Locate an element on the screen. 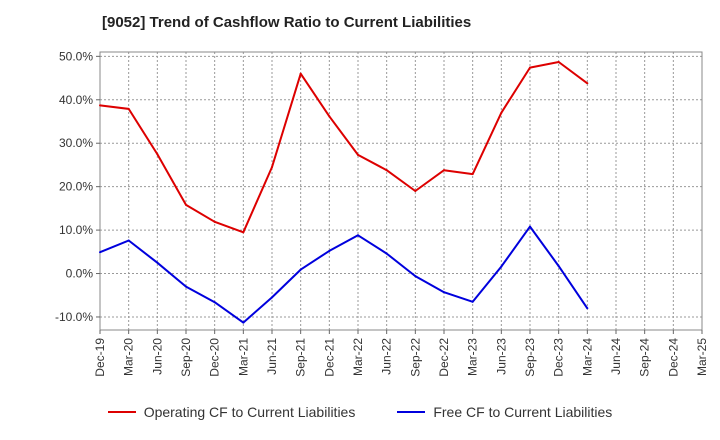  x-tick-label: Dec-24 is located at coordinates (673, 357).